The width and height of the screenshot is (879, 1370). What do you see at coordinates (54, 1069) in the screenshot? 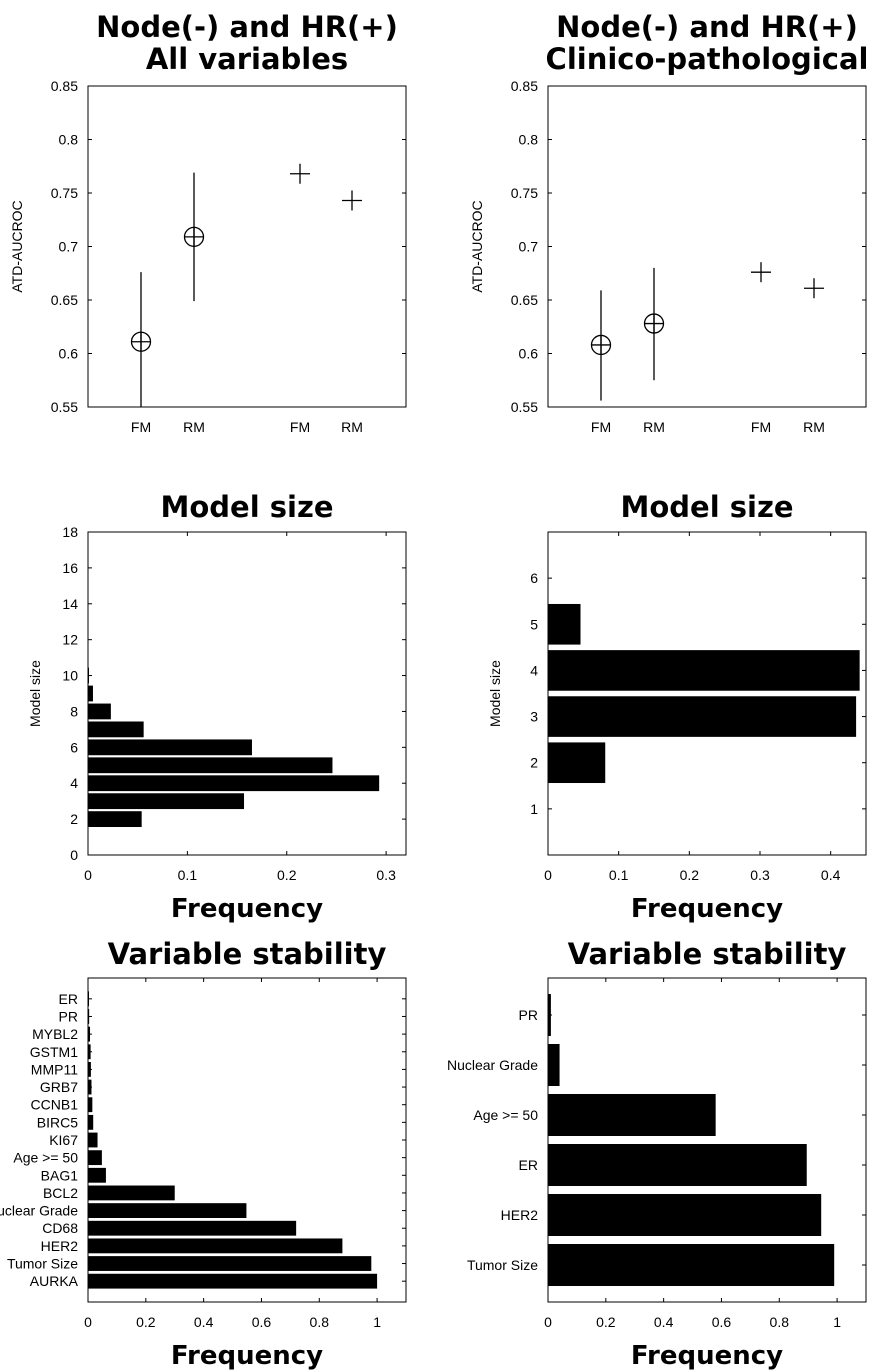
I see `category-label: MMP11` at bounding box center [54, 1069].